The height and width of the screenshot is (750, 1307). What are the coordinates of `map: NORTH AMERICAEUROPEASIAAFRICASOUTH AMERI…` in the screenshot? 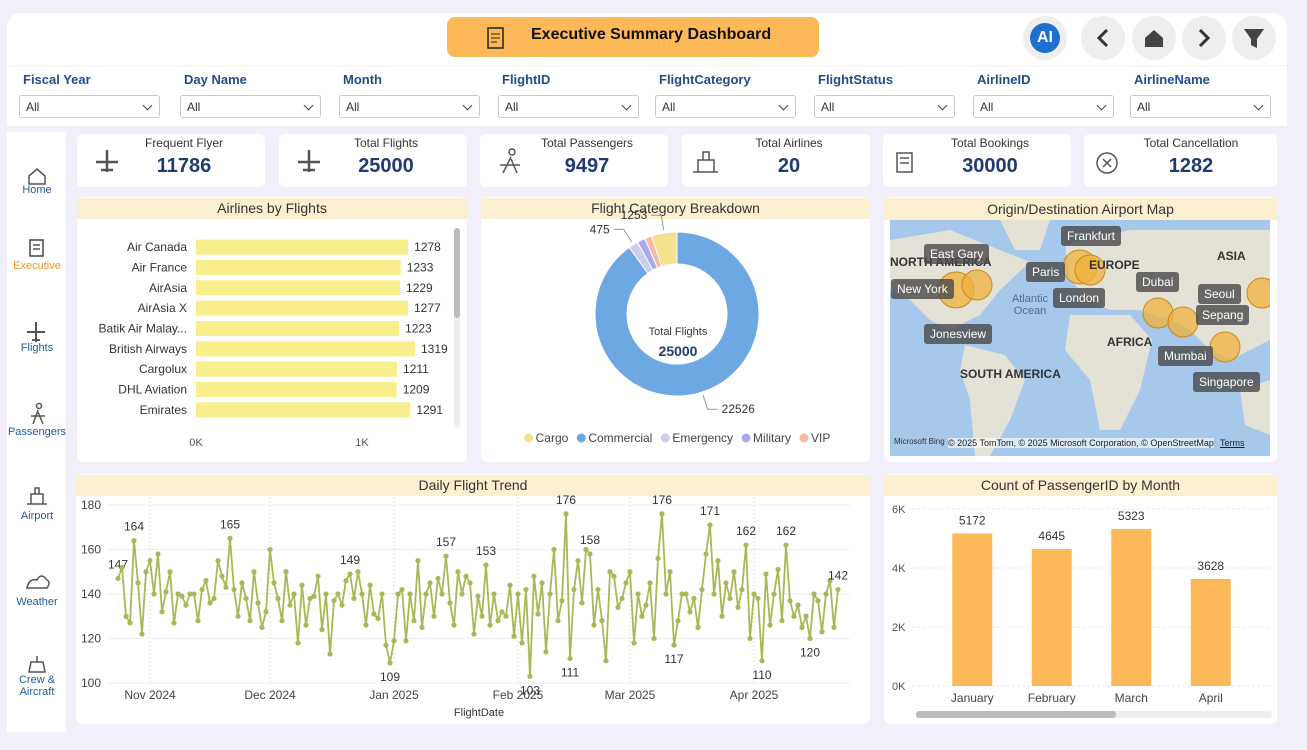 It's located at (1080, 338).